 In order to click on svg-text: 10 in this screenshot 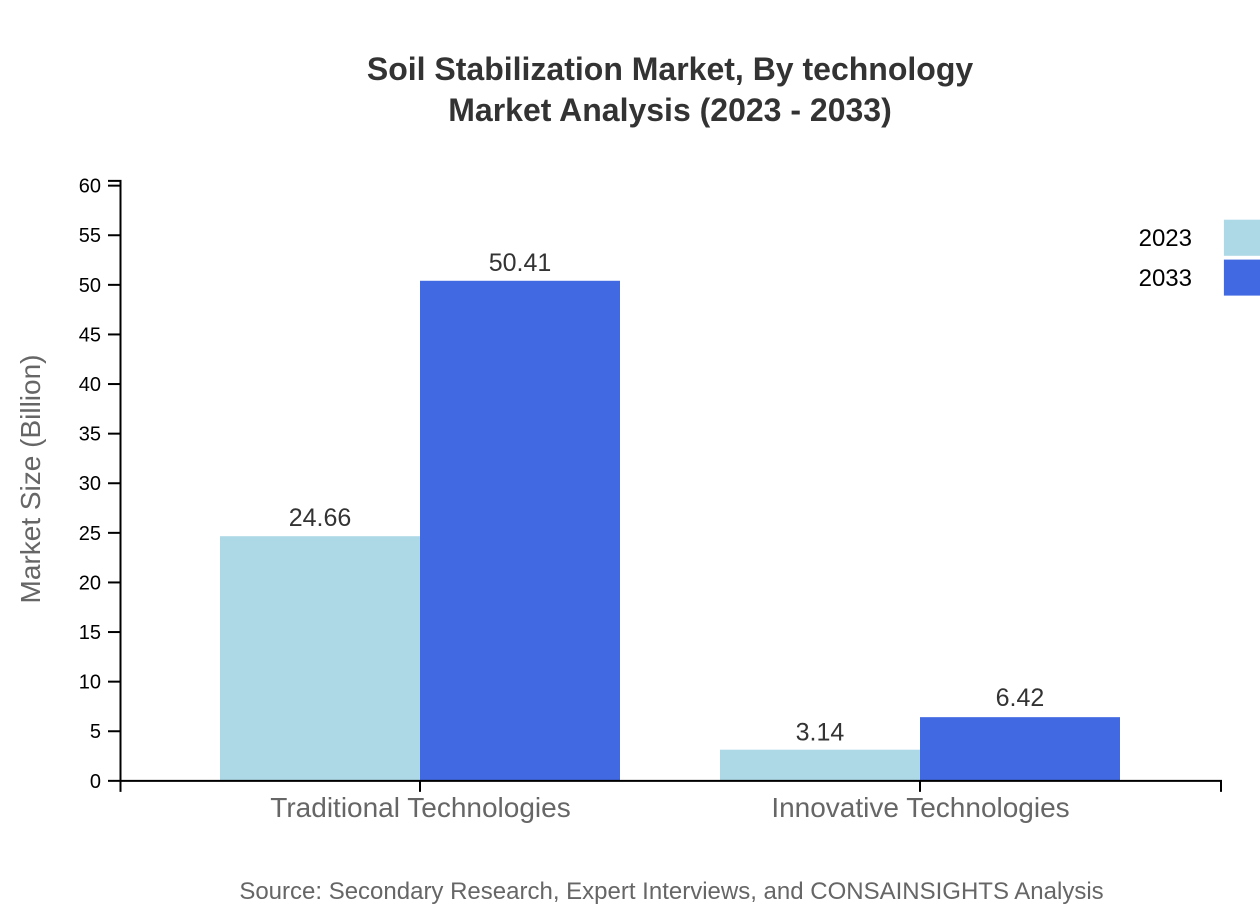, I will do `click(90, 683)`.